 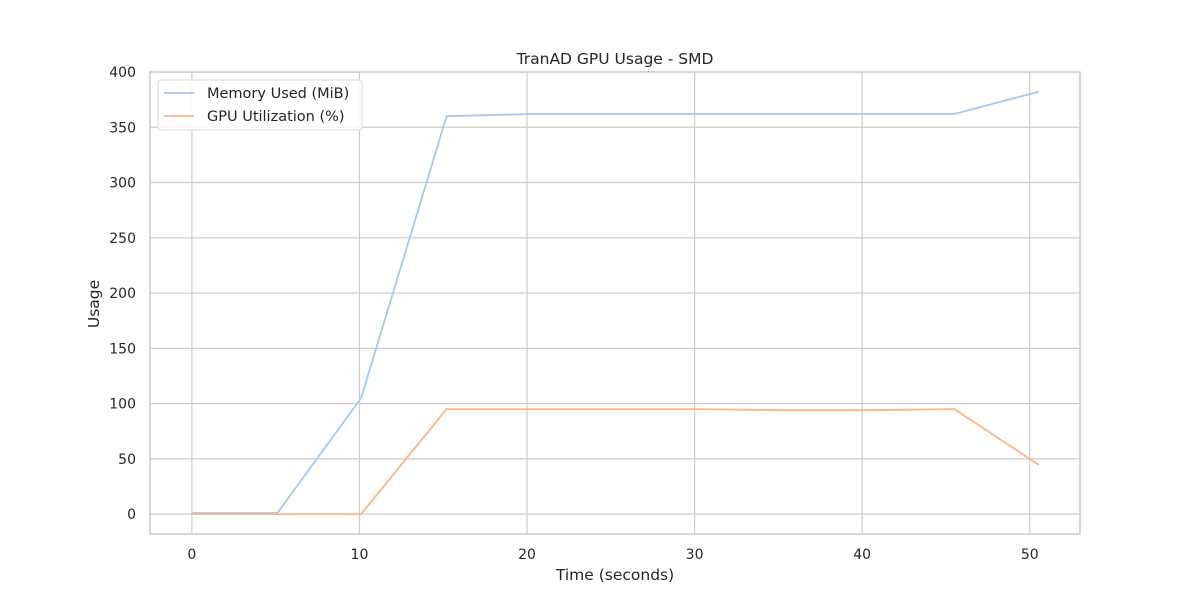 What do you see at coordinates (122, 73) in the screenshot?
I see `y-tick-label: 400` at bounding box center [122, 73].